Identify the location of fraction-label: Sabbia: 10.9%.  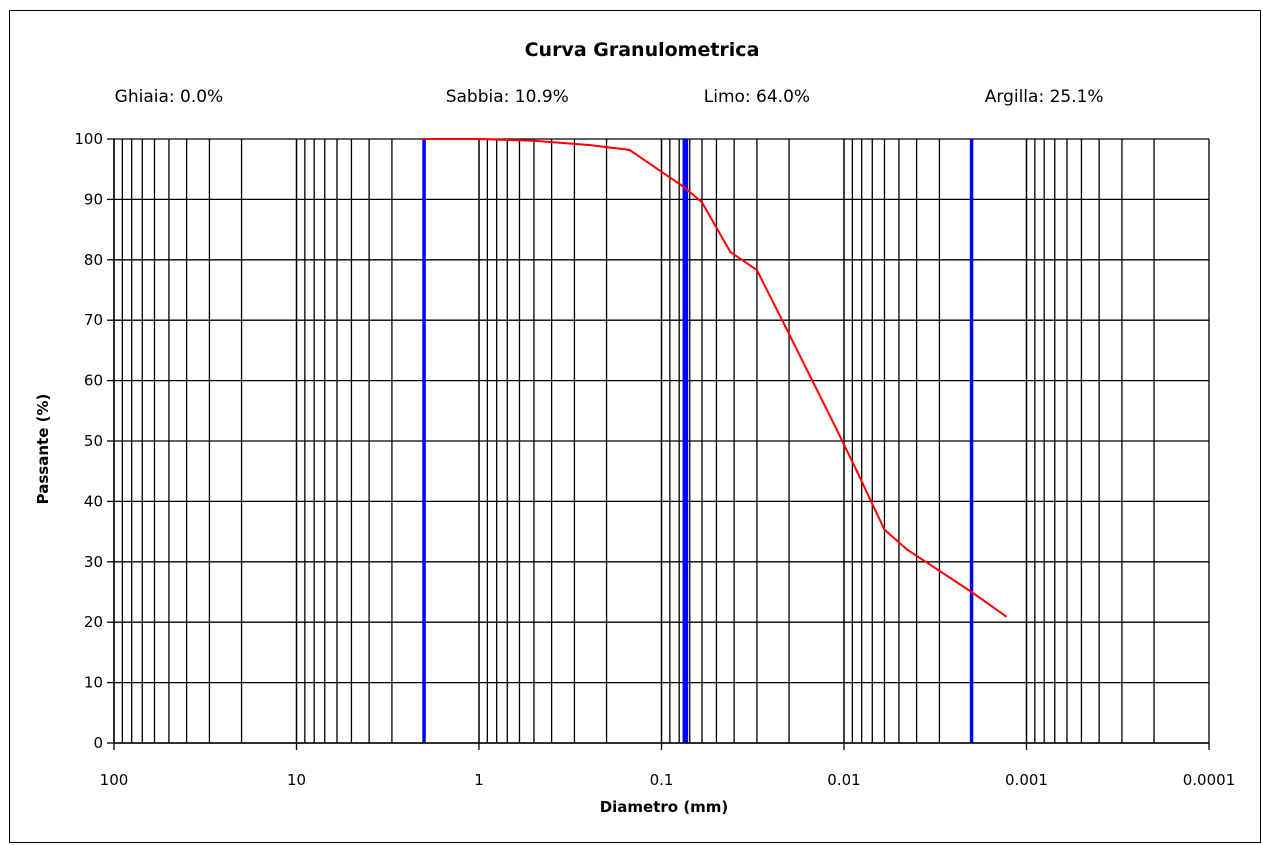
(507, 97).